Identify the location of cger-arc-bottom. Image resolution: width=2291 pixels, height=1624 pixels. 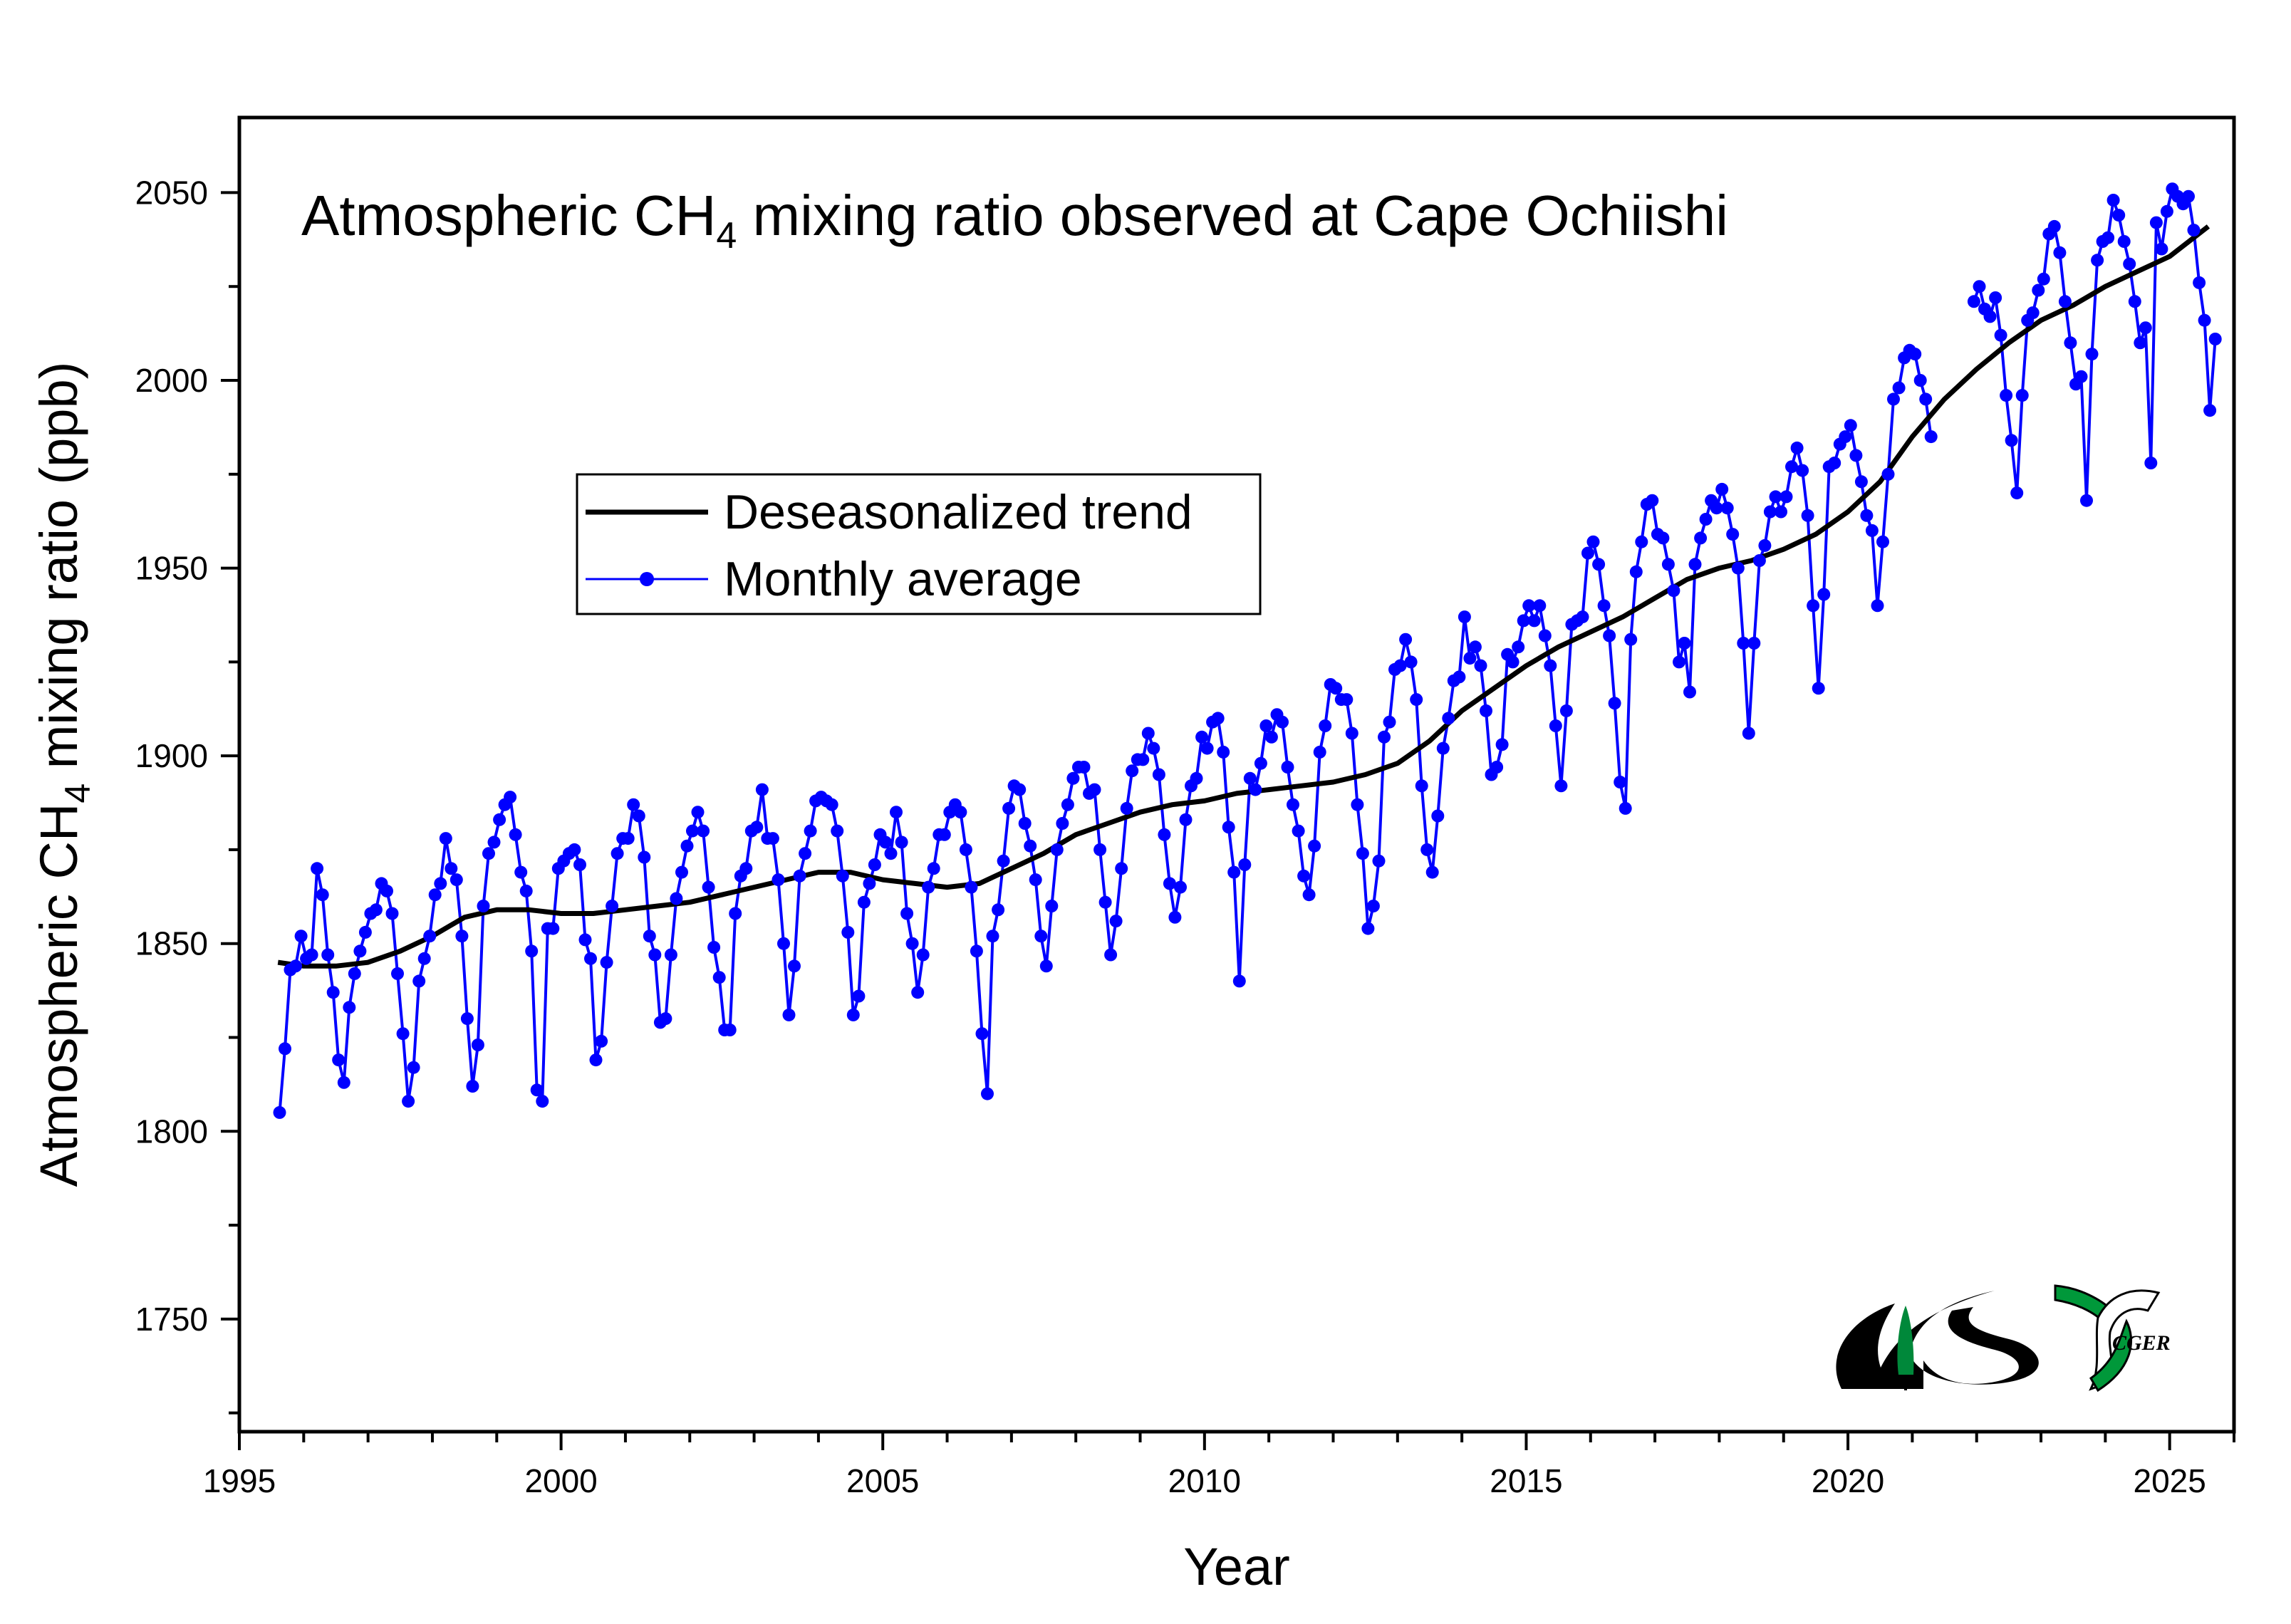
(2111, 1355).